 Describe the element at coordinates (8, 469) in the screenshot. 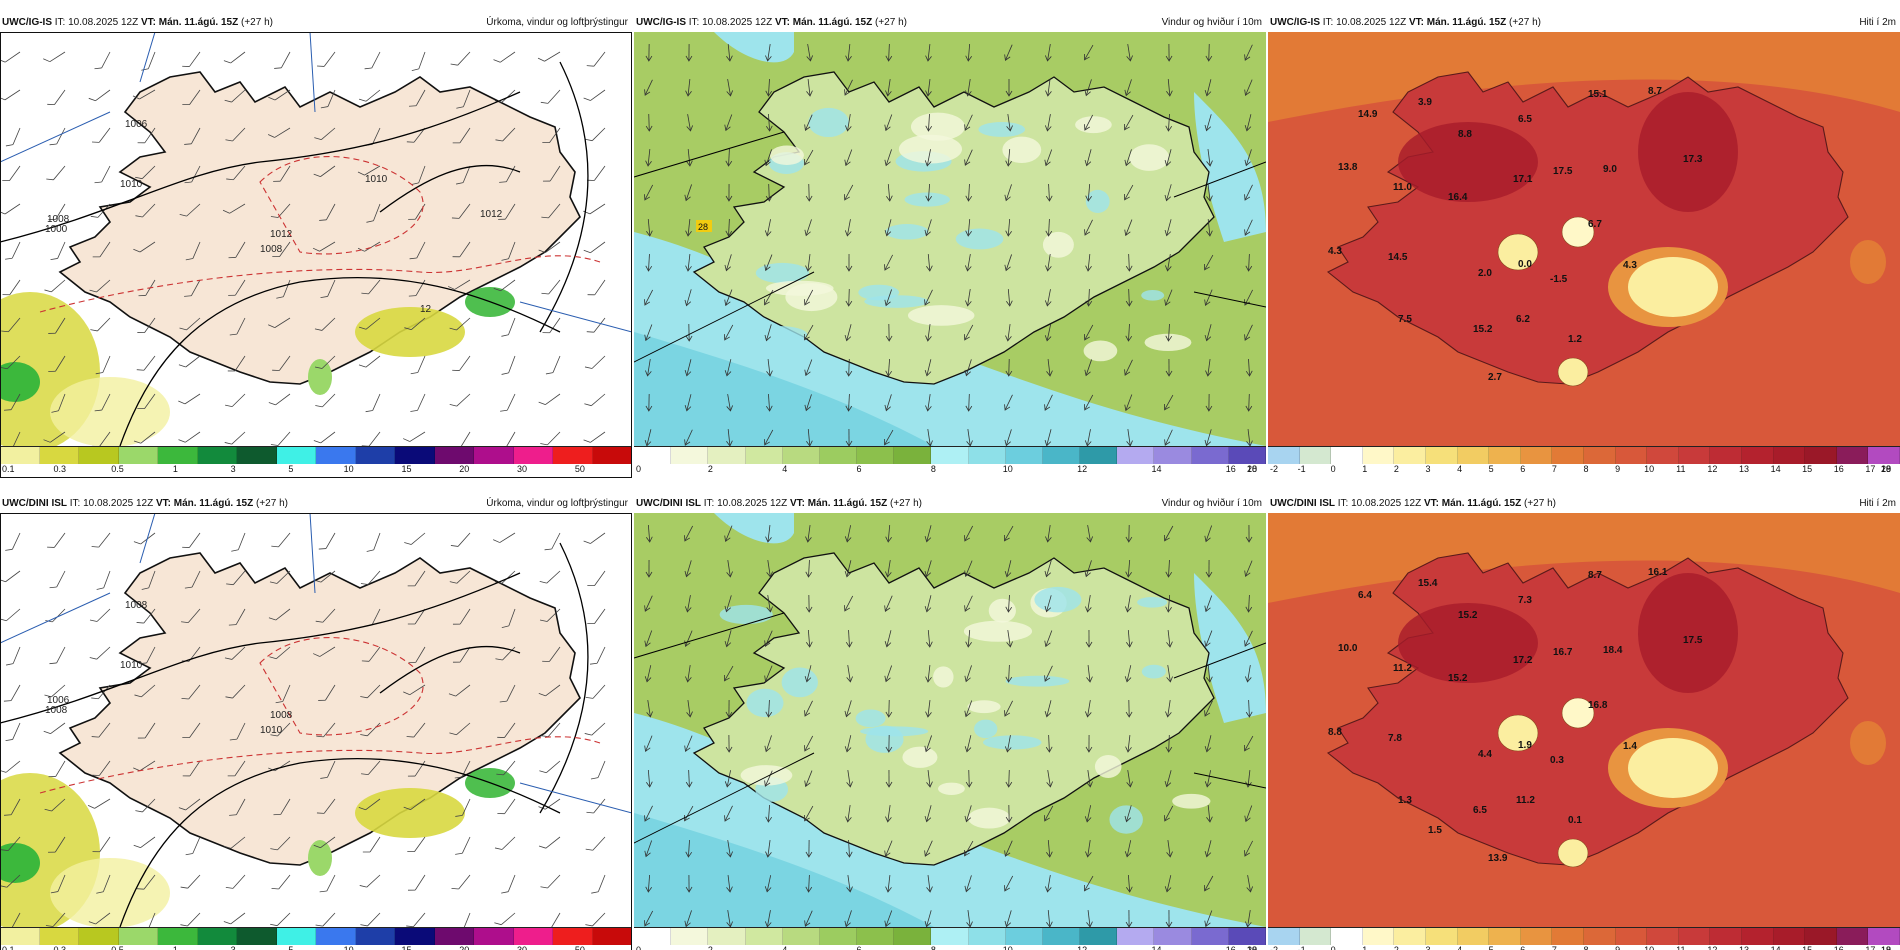

I see `legend-tick-label: 0.1` at that location.